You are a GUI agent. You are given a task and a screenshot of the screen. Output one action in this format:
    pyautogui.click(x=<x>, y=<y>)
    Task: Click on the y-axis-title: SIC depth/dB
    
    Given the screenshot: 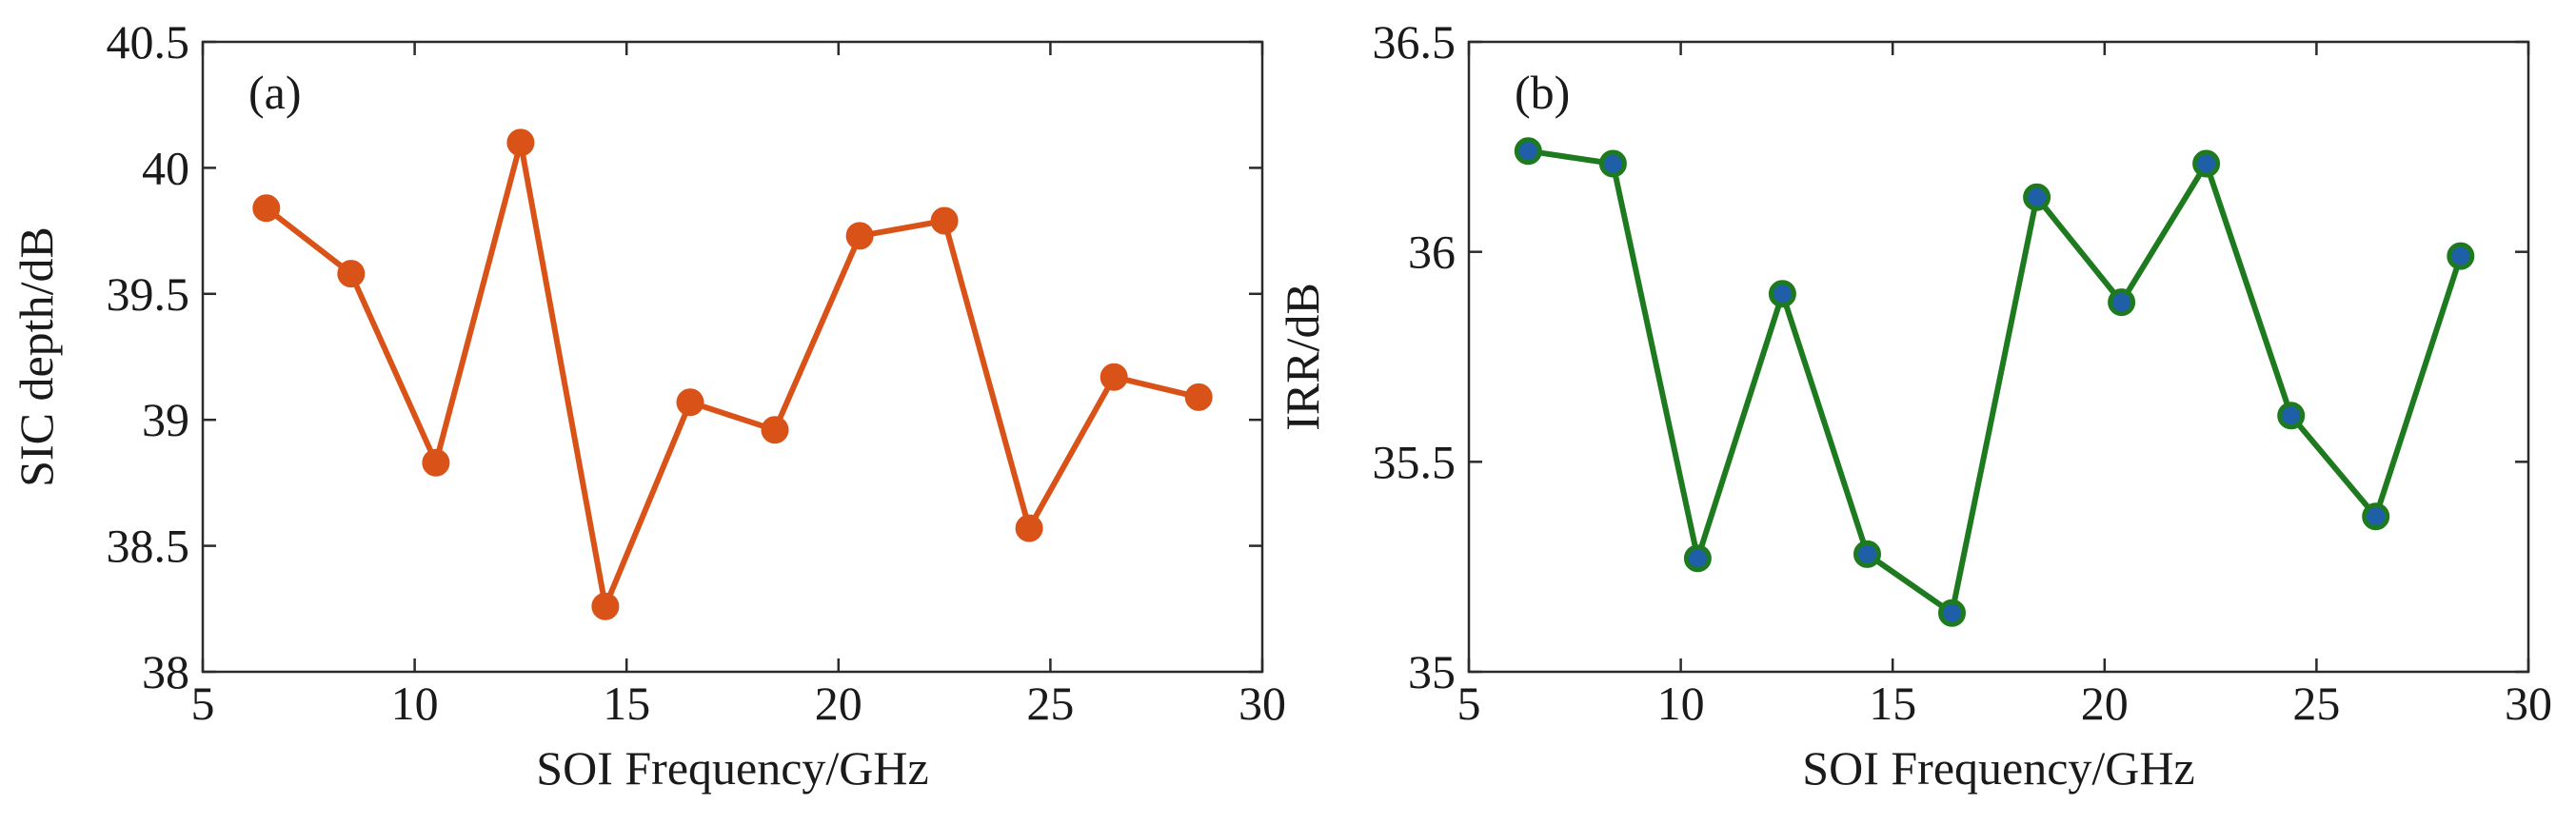 What is the action you would take?
    pyautogui.click(x=36, y=357)
    